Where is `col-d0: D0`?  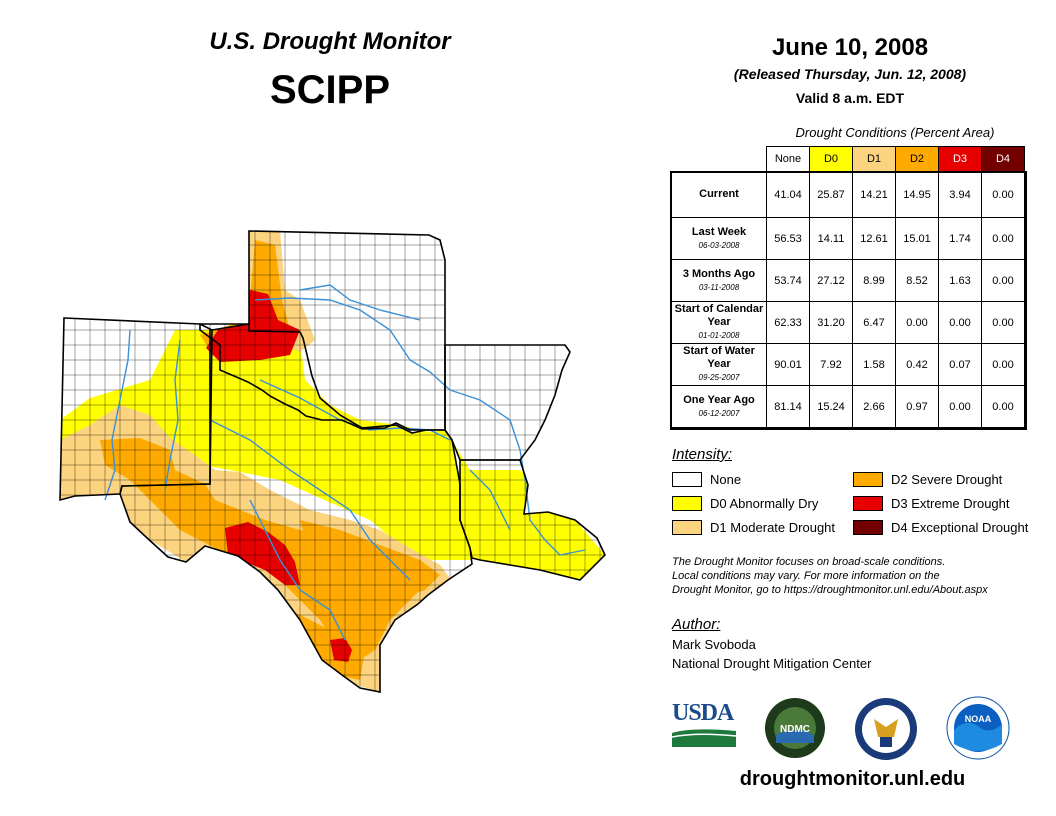 col-d0: D0 is located at coordinates (831, 159).